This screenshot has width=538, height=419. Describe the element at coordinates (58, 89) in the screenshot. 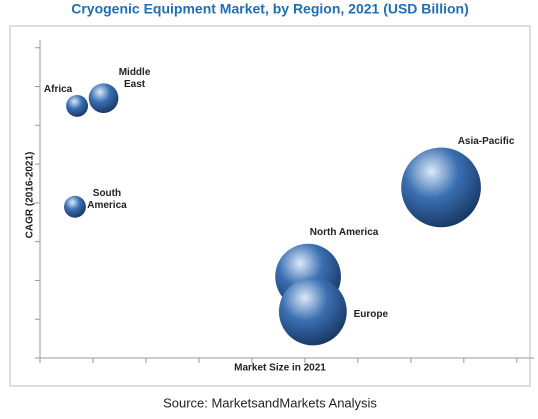

I see `bubble-label: Africa` at that location.